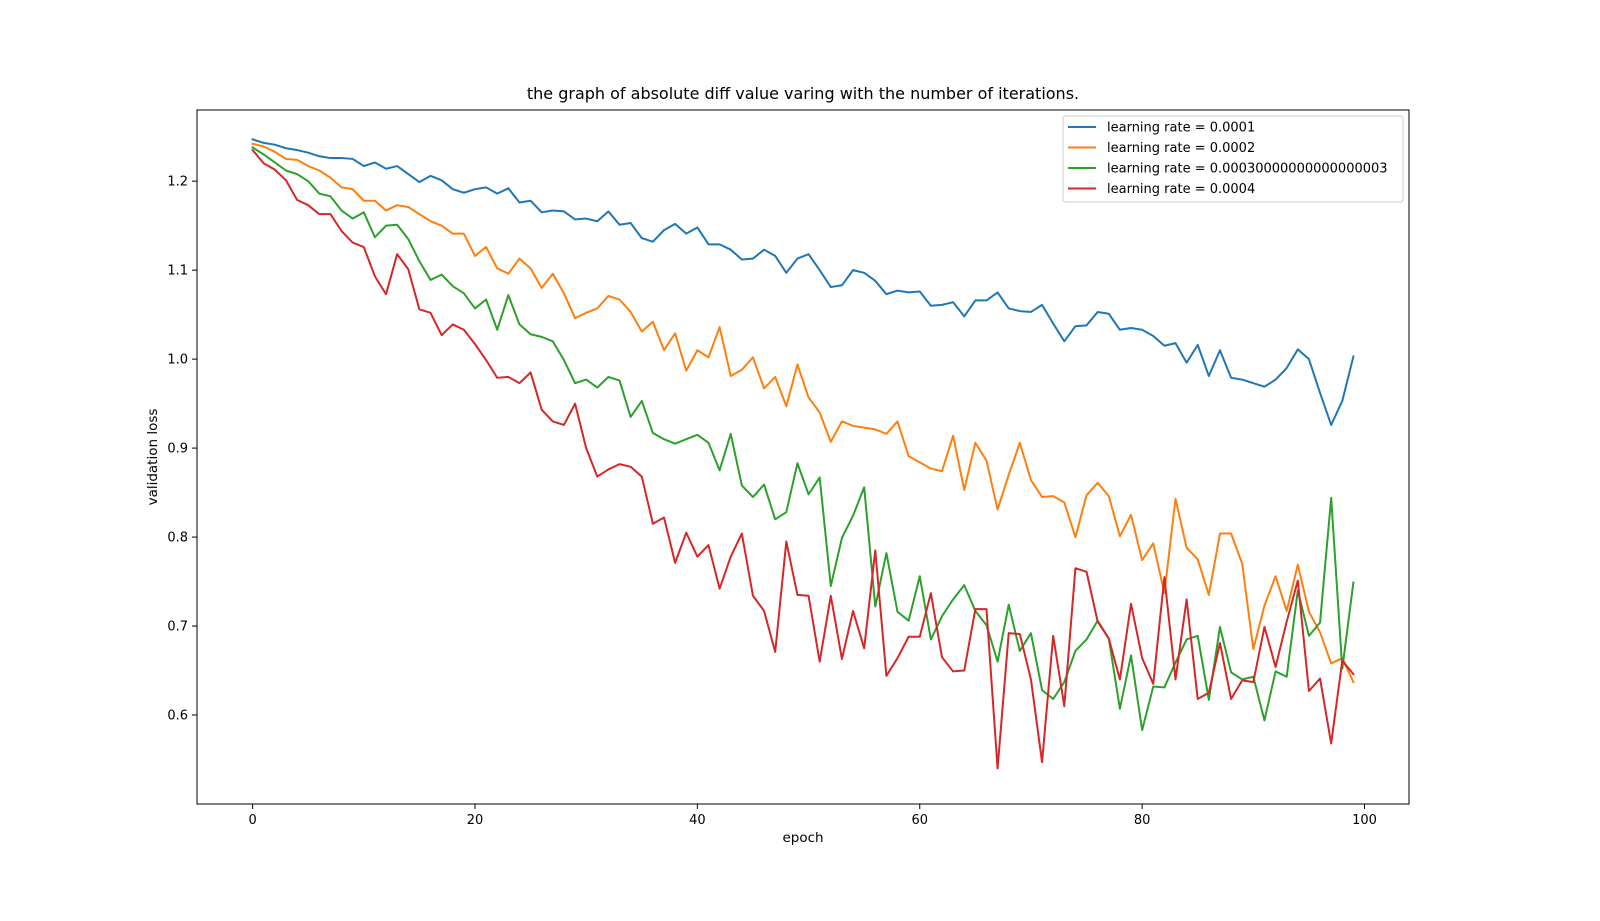  Describe the element at coordinates (802, 838) in the screenshot. I see `x-axis-label: epoch` at that location.